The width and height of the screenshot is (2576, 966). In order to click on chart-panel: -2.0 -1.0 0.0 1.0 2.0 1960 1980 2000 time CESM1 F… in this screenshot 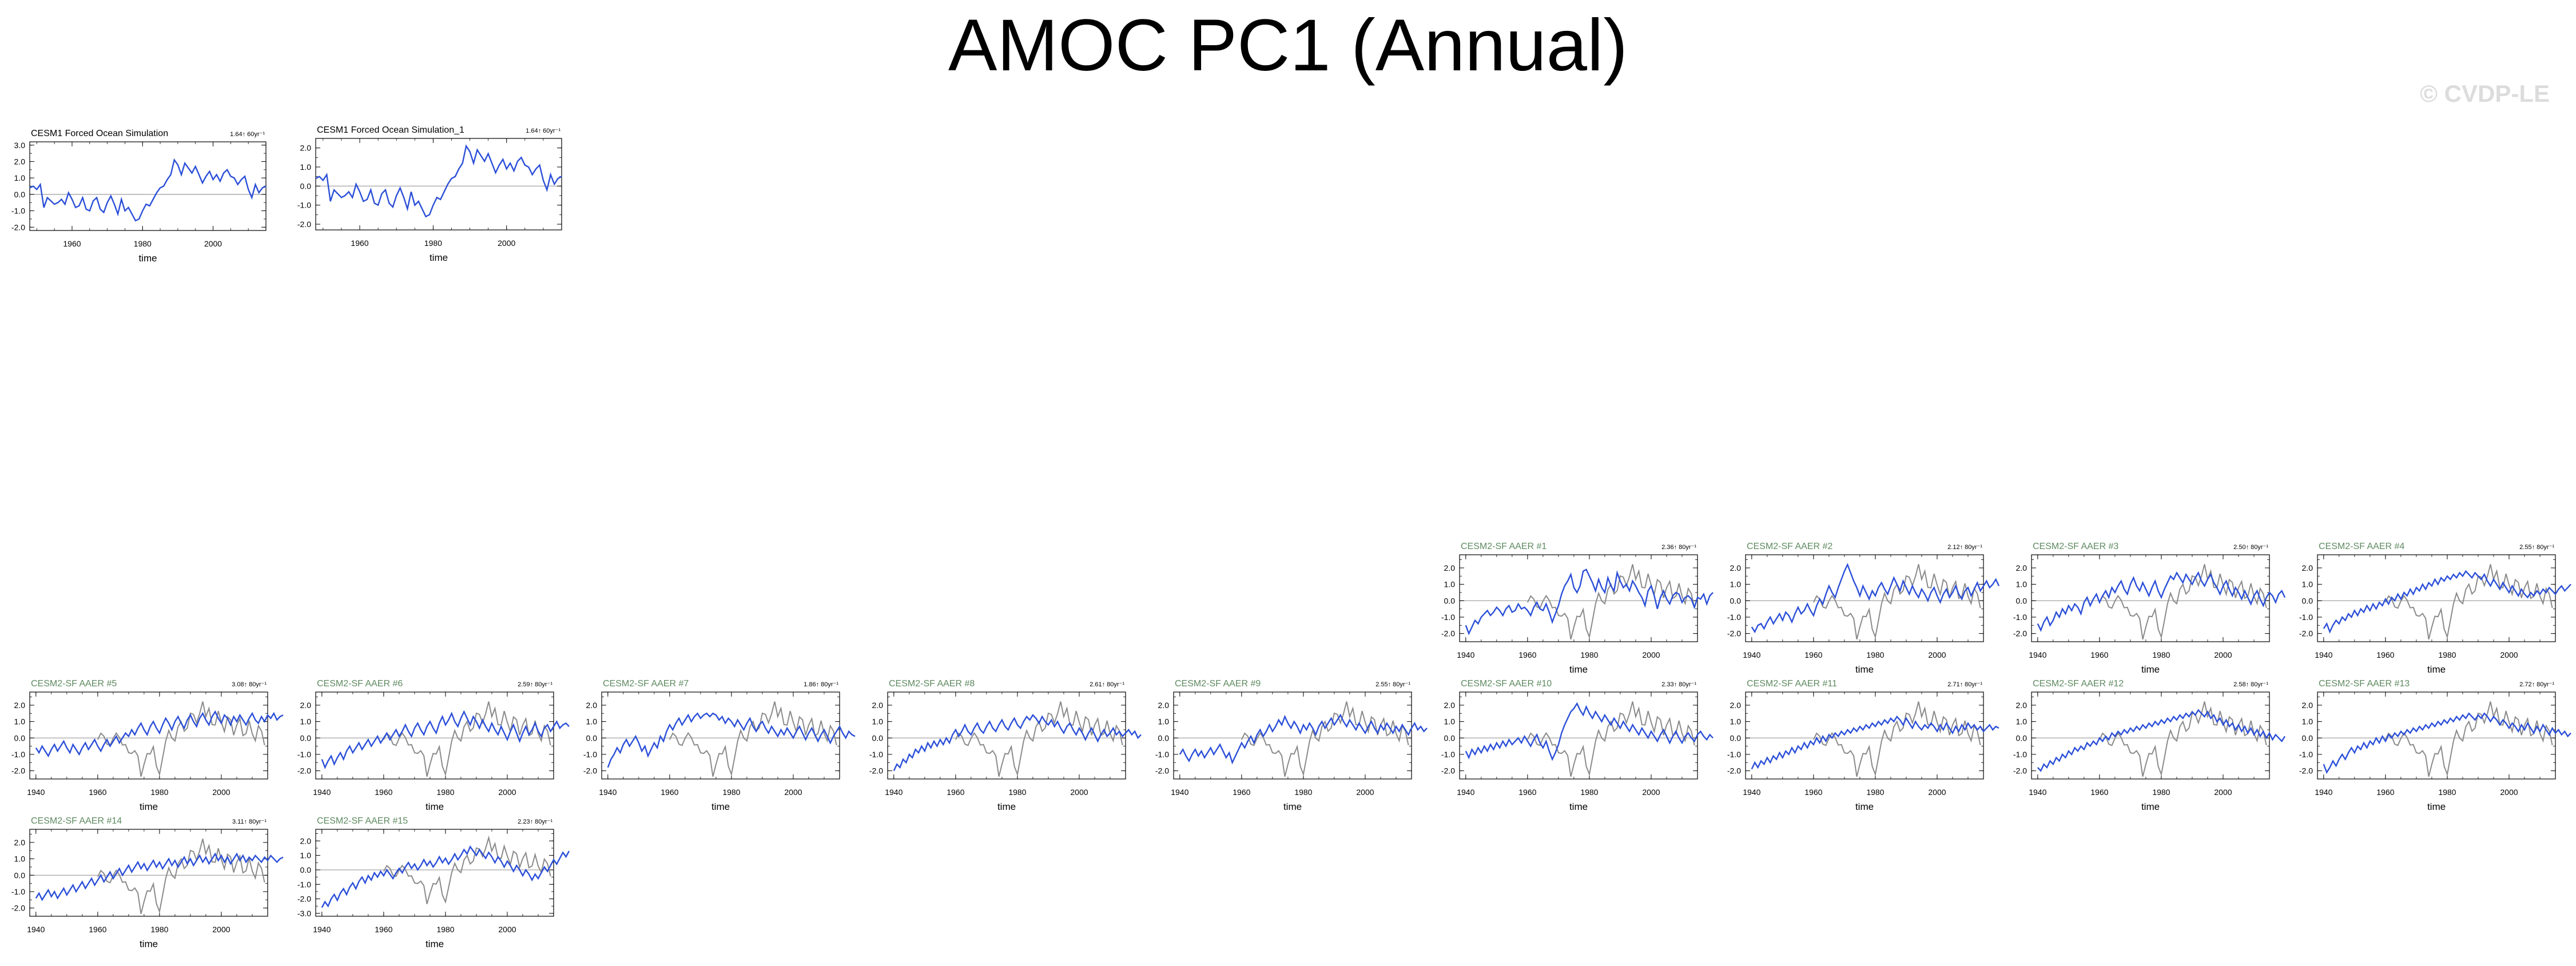, I will do `click(429, 194)`.